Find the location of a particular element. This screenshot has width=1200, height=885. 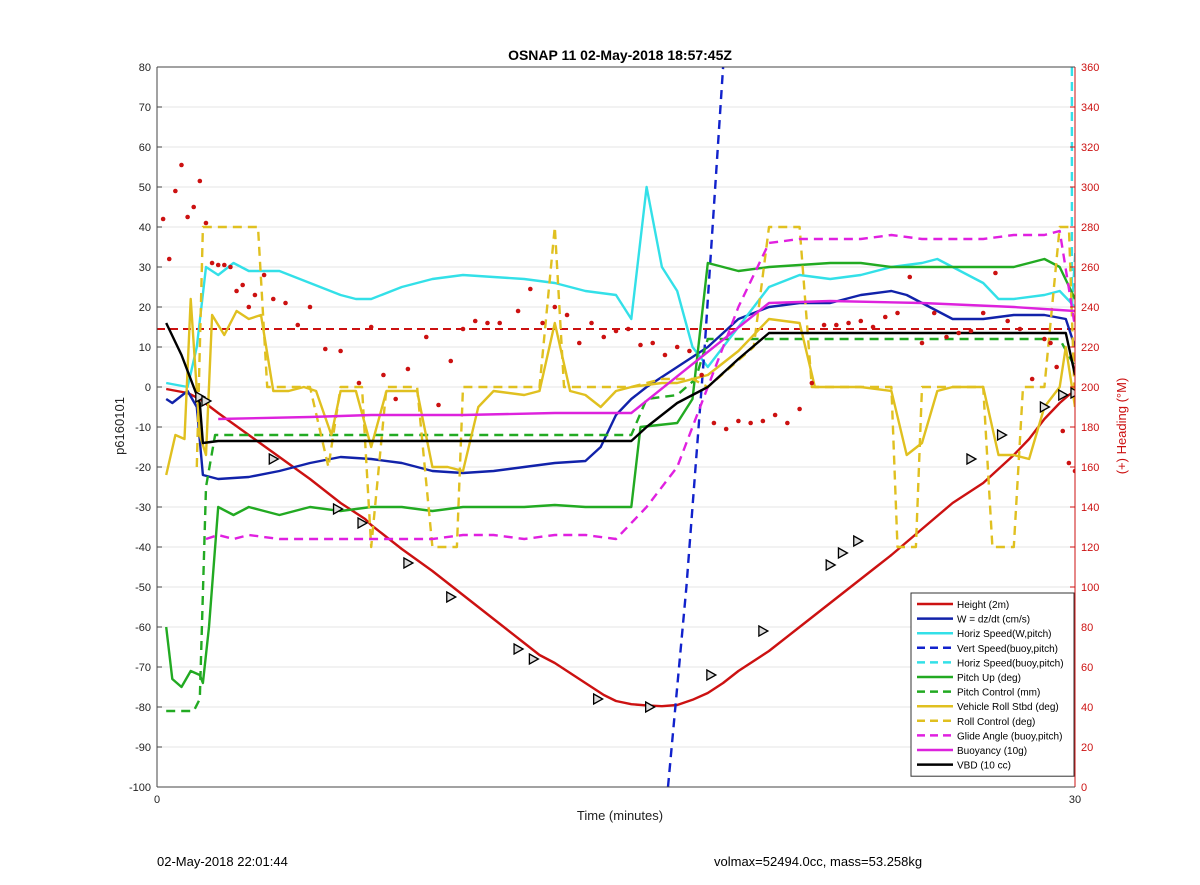

y2-tick-label: 180 is located at coordinates (1090, 428).